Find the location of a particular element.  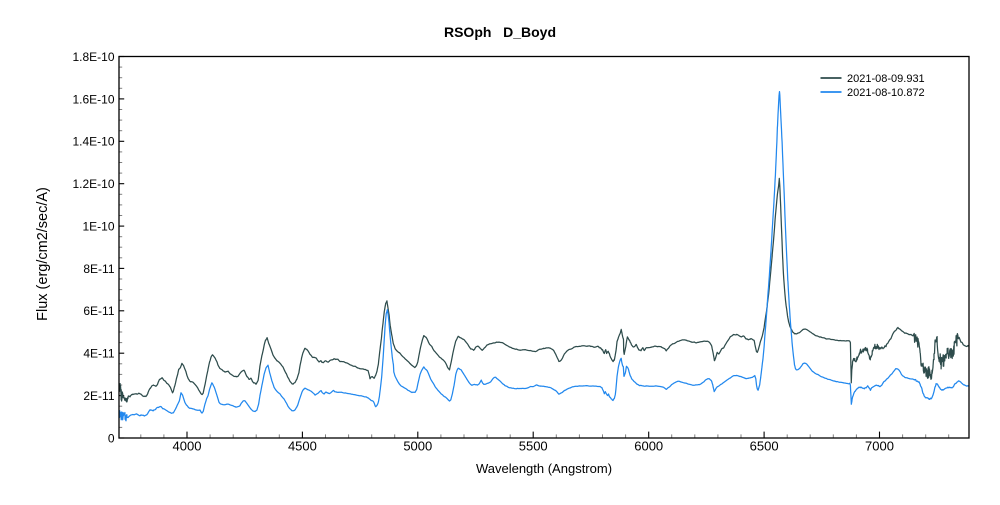

svg-text: 6500 is located at coordinates (764, 446).